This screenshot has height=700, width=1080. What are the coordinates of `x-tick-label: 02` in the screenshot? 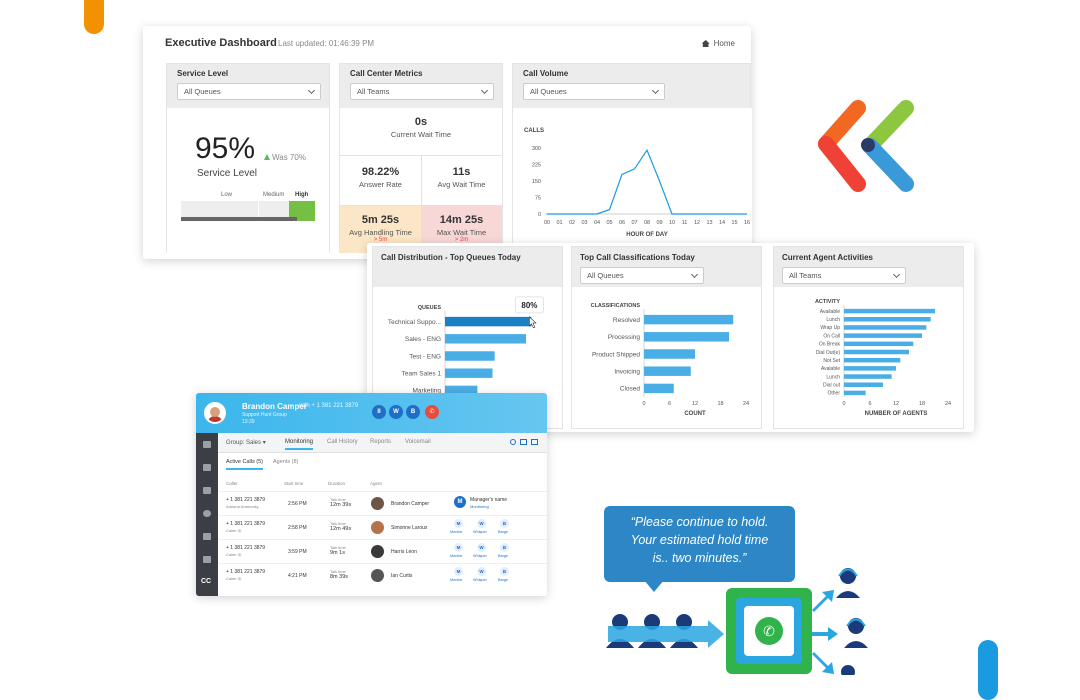 It's located at (572, 223).